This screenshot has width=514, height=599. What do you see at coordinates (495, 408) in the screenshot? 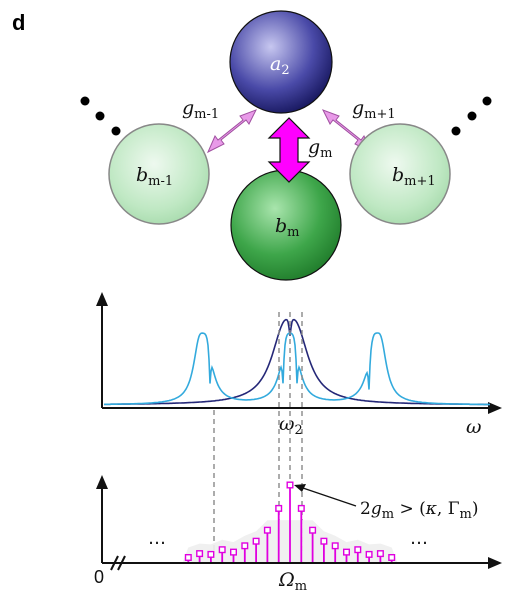
I see `spectrum-x-arrowhead` at bounding box center [495, 408].